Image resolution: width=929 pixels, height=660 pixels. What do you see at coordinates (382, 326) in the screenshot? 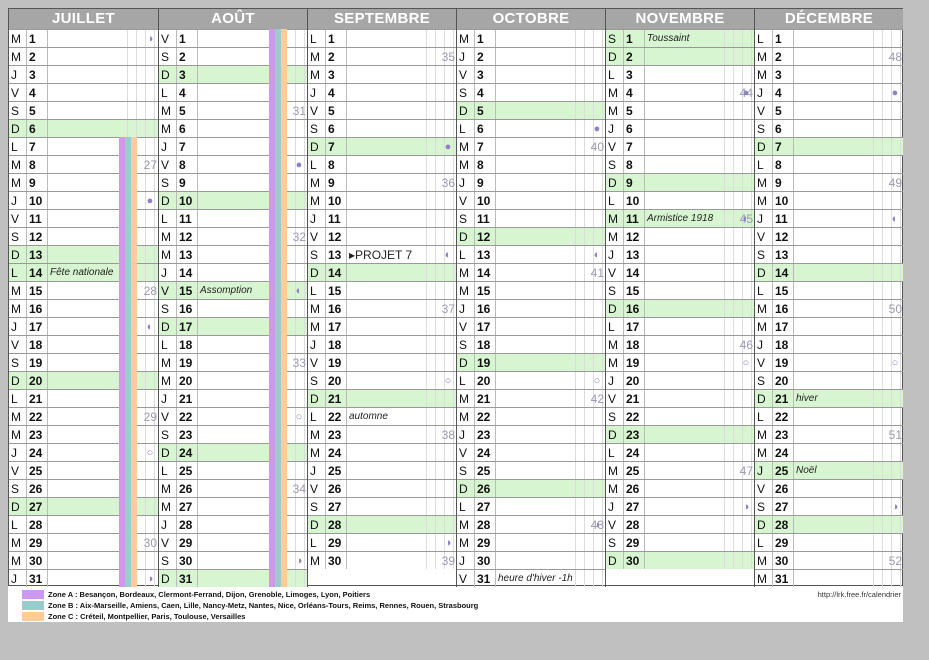
I see `day-row: M 17` at bounding box center [382, 326].